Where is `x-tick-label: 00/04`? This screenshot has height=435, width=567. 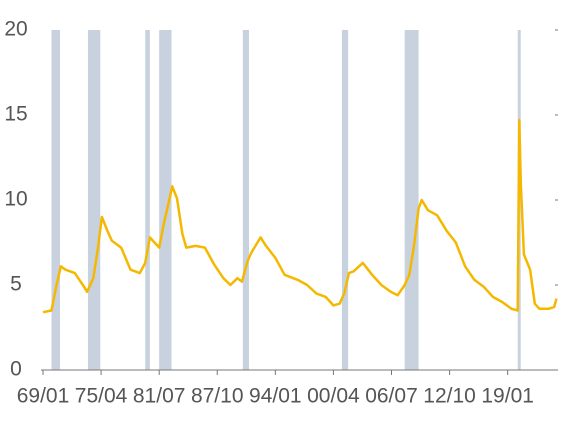
x-tick-label: 00/04 is located at coordinates (333, 396).